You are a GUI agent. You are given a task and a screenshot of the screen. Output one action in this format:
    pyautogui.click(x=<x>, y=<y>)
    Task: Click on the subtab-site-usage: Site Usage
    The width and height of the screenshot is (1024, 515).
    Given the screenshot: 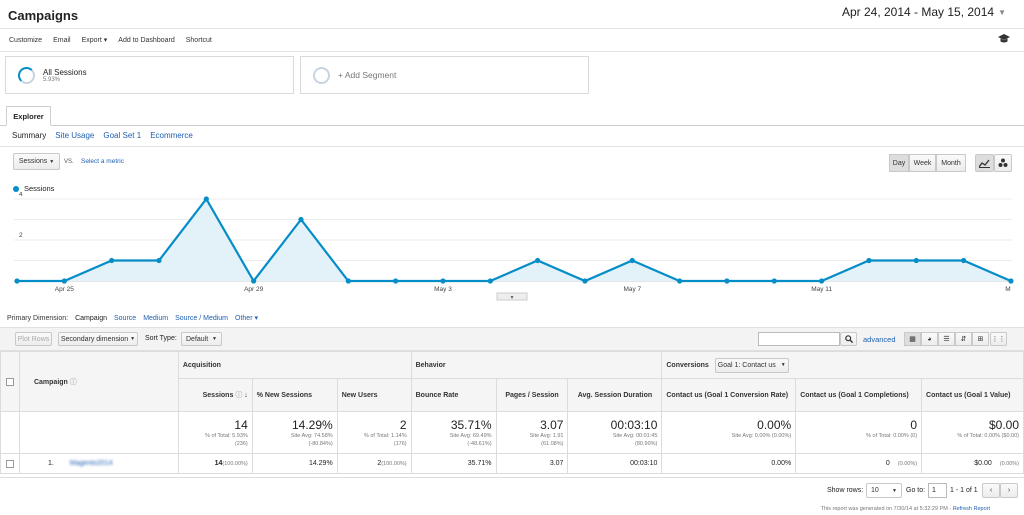 What is the action you would take?
    pyautogui.click(x=75, y=135)
    